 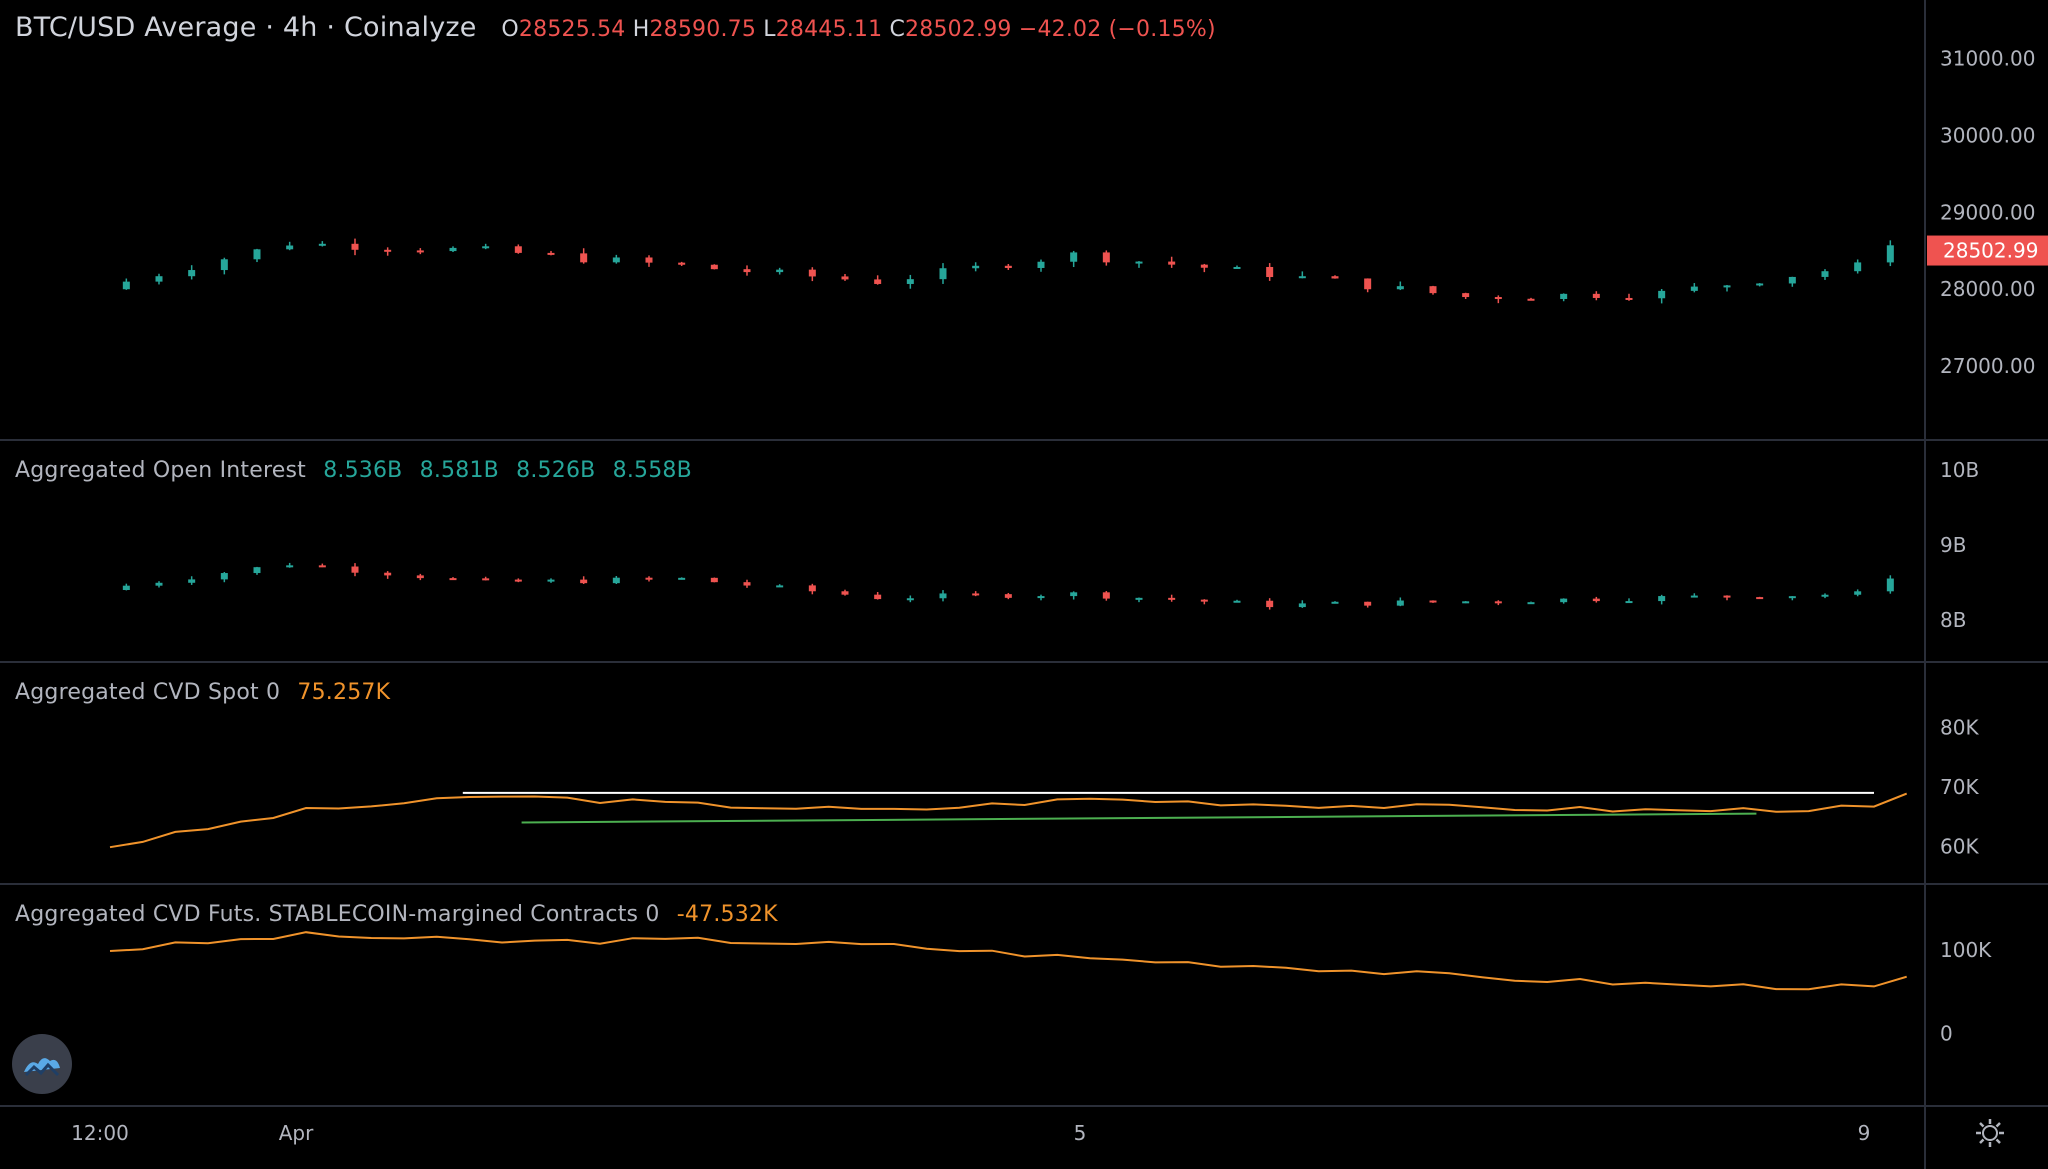 I want to click on interval-label: 4h, so click(x=300, y=27).